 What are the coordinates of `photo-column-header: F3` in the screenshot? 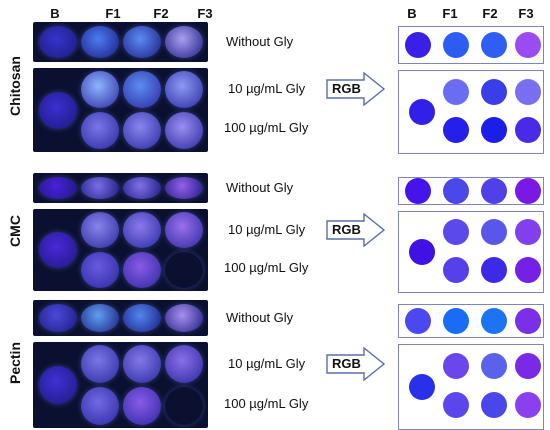 It's located at (205, 13).